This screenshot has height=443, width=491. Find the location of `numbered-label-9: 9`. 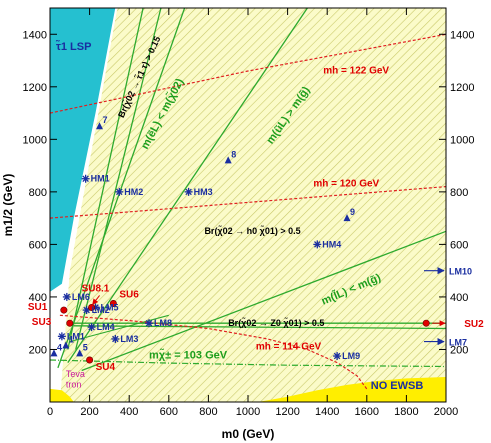

numbered-label-9: 9 is located at coordinates (352, 212).